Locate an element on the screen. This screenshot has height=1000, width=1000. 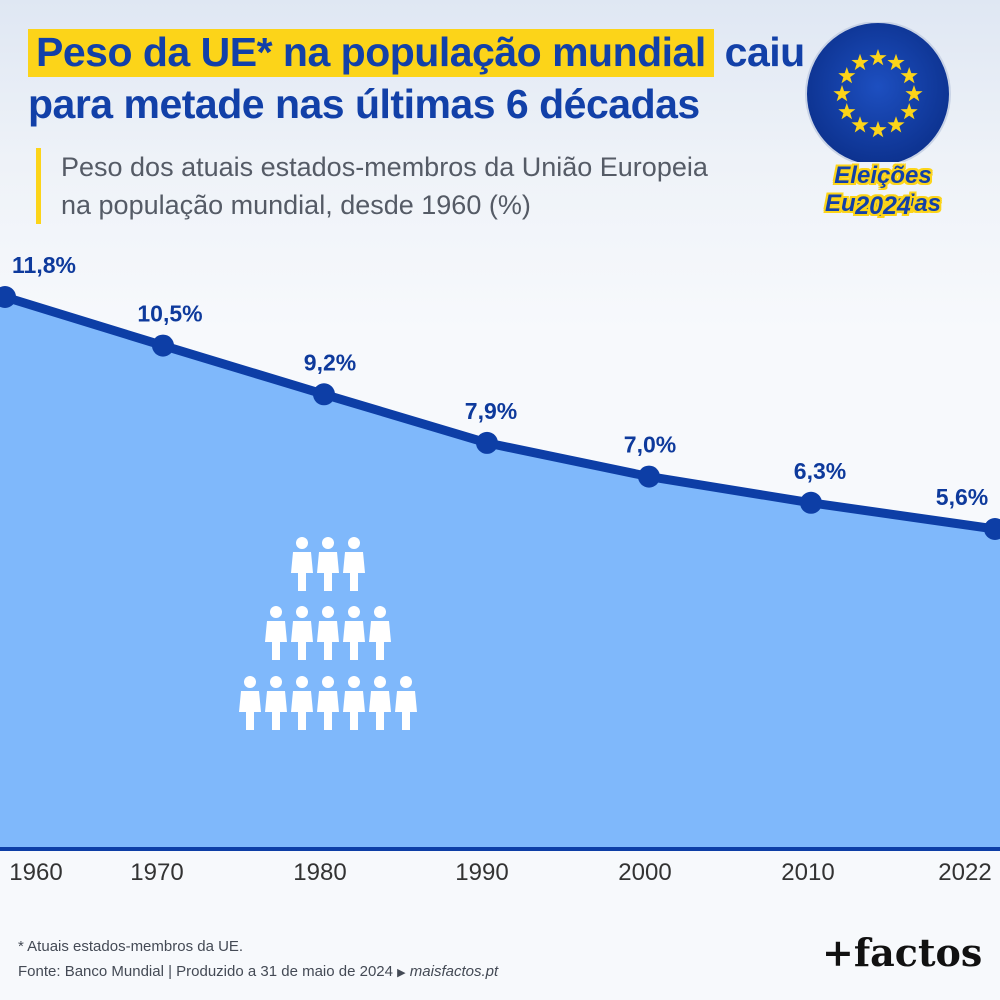
data-label: 11,8% is located at coordinates (44, 265).